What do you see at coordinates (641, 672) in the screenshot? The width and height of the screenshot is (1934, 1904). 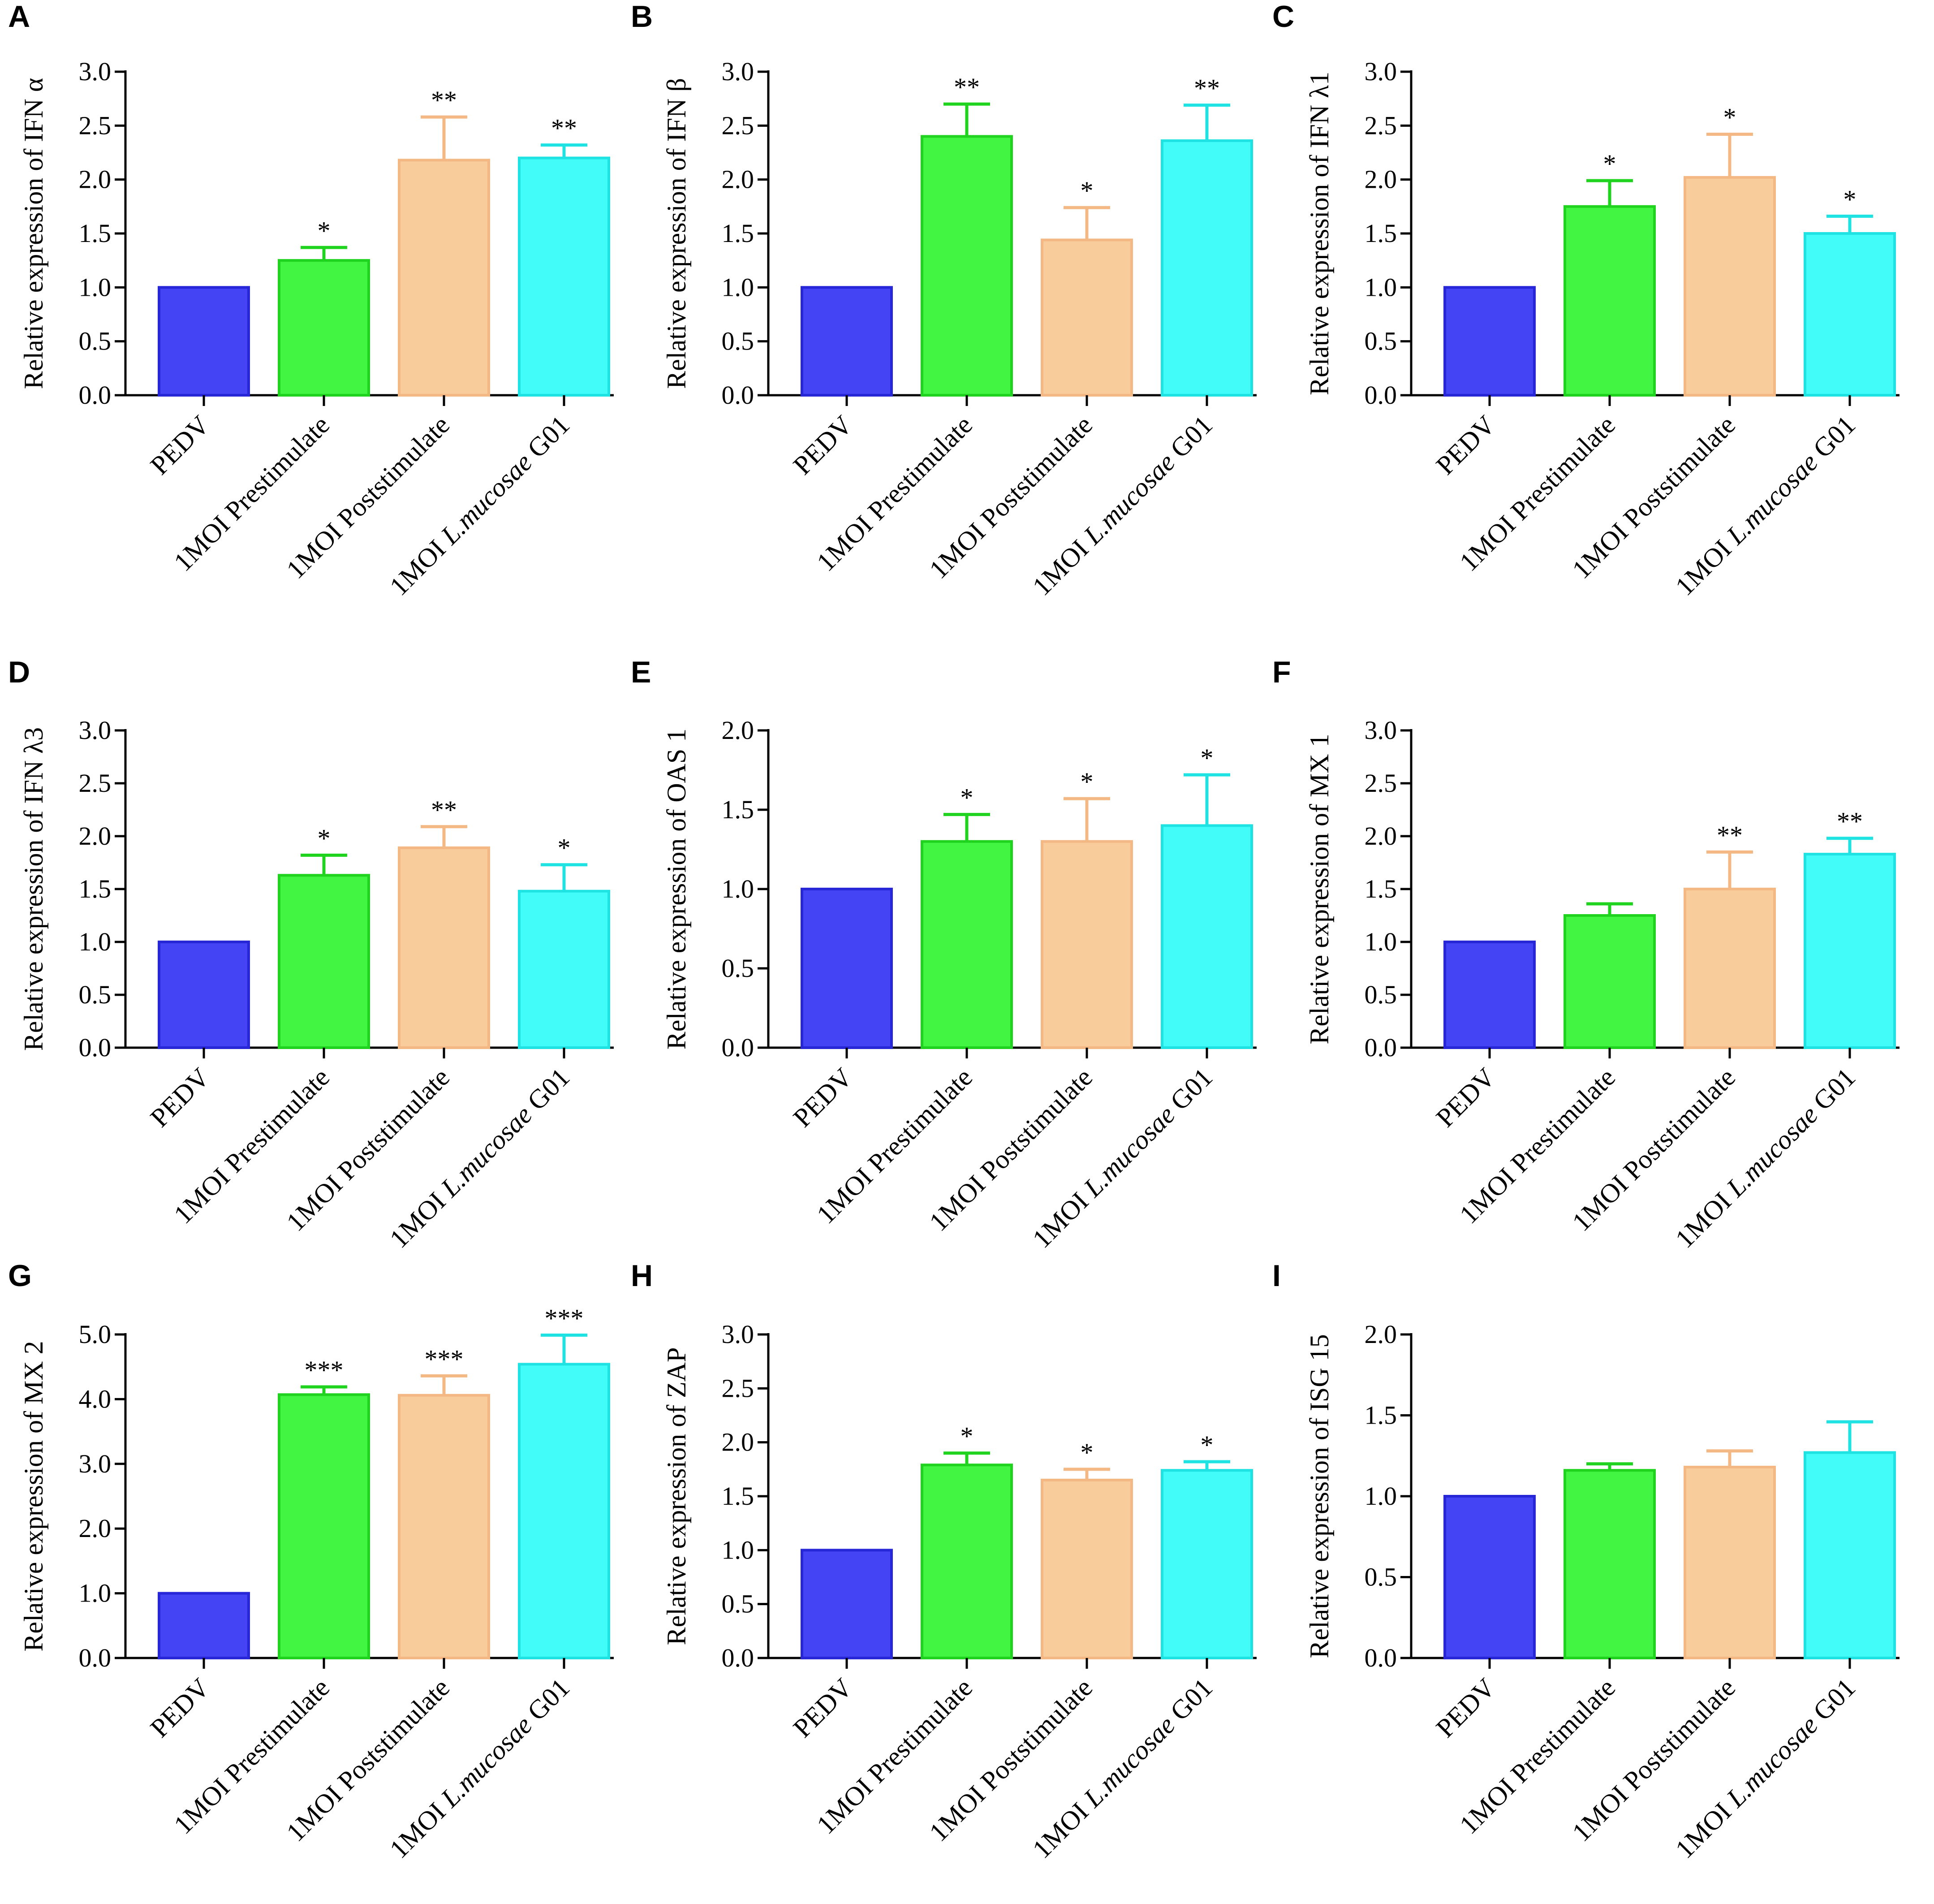 I see `panel-letter: E` at bounding box center [641, 672].